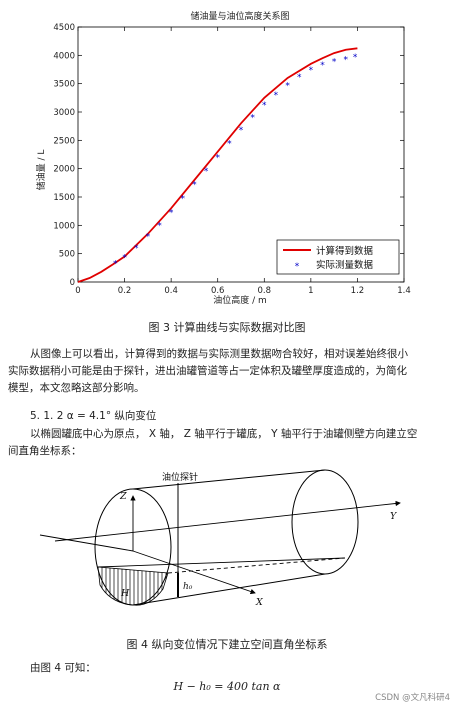 The height and width of the screenshot is (707, 454). What do you see at coordinates (64, 113) in the screenshot?
I see `y-tick-label: 3000` at bounding box center [64, 113].